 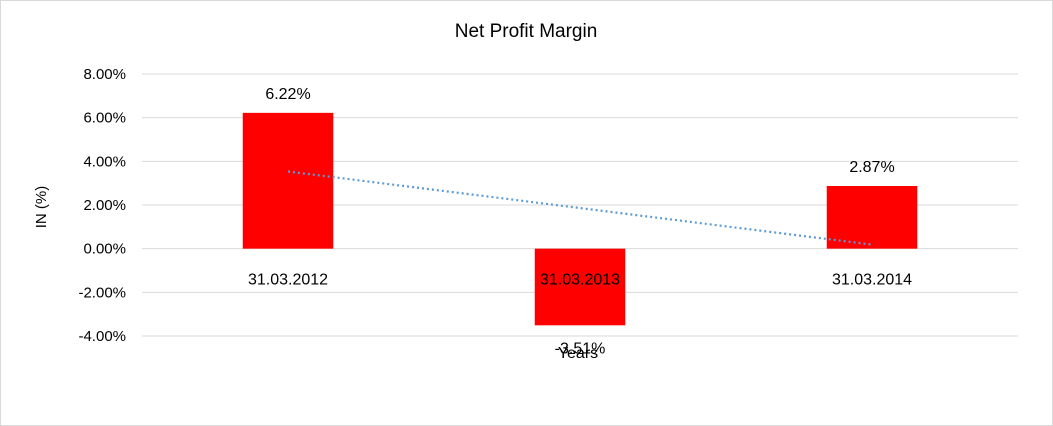 What do you see at coordinates (104, 249) in the screenshot?
I see `y-tick-label: 0.00%` at bounding box center [104, 249].